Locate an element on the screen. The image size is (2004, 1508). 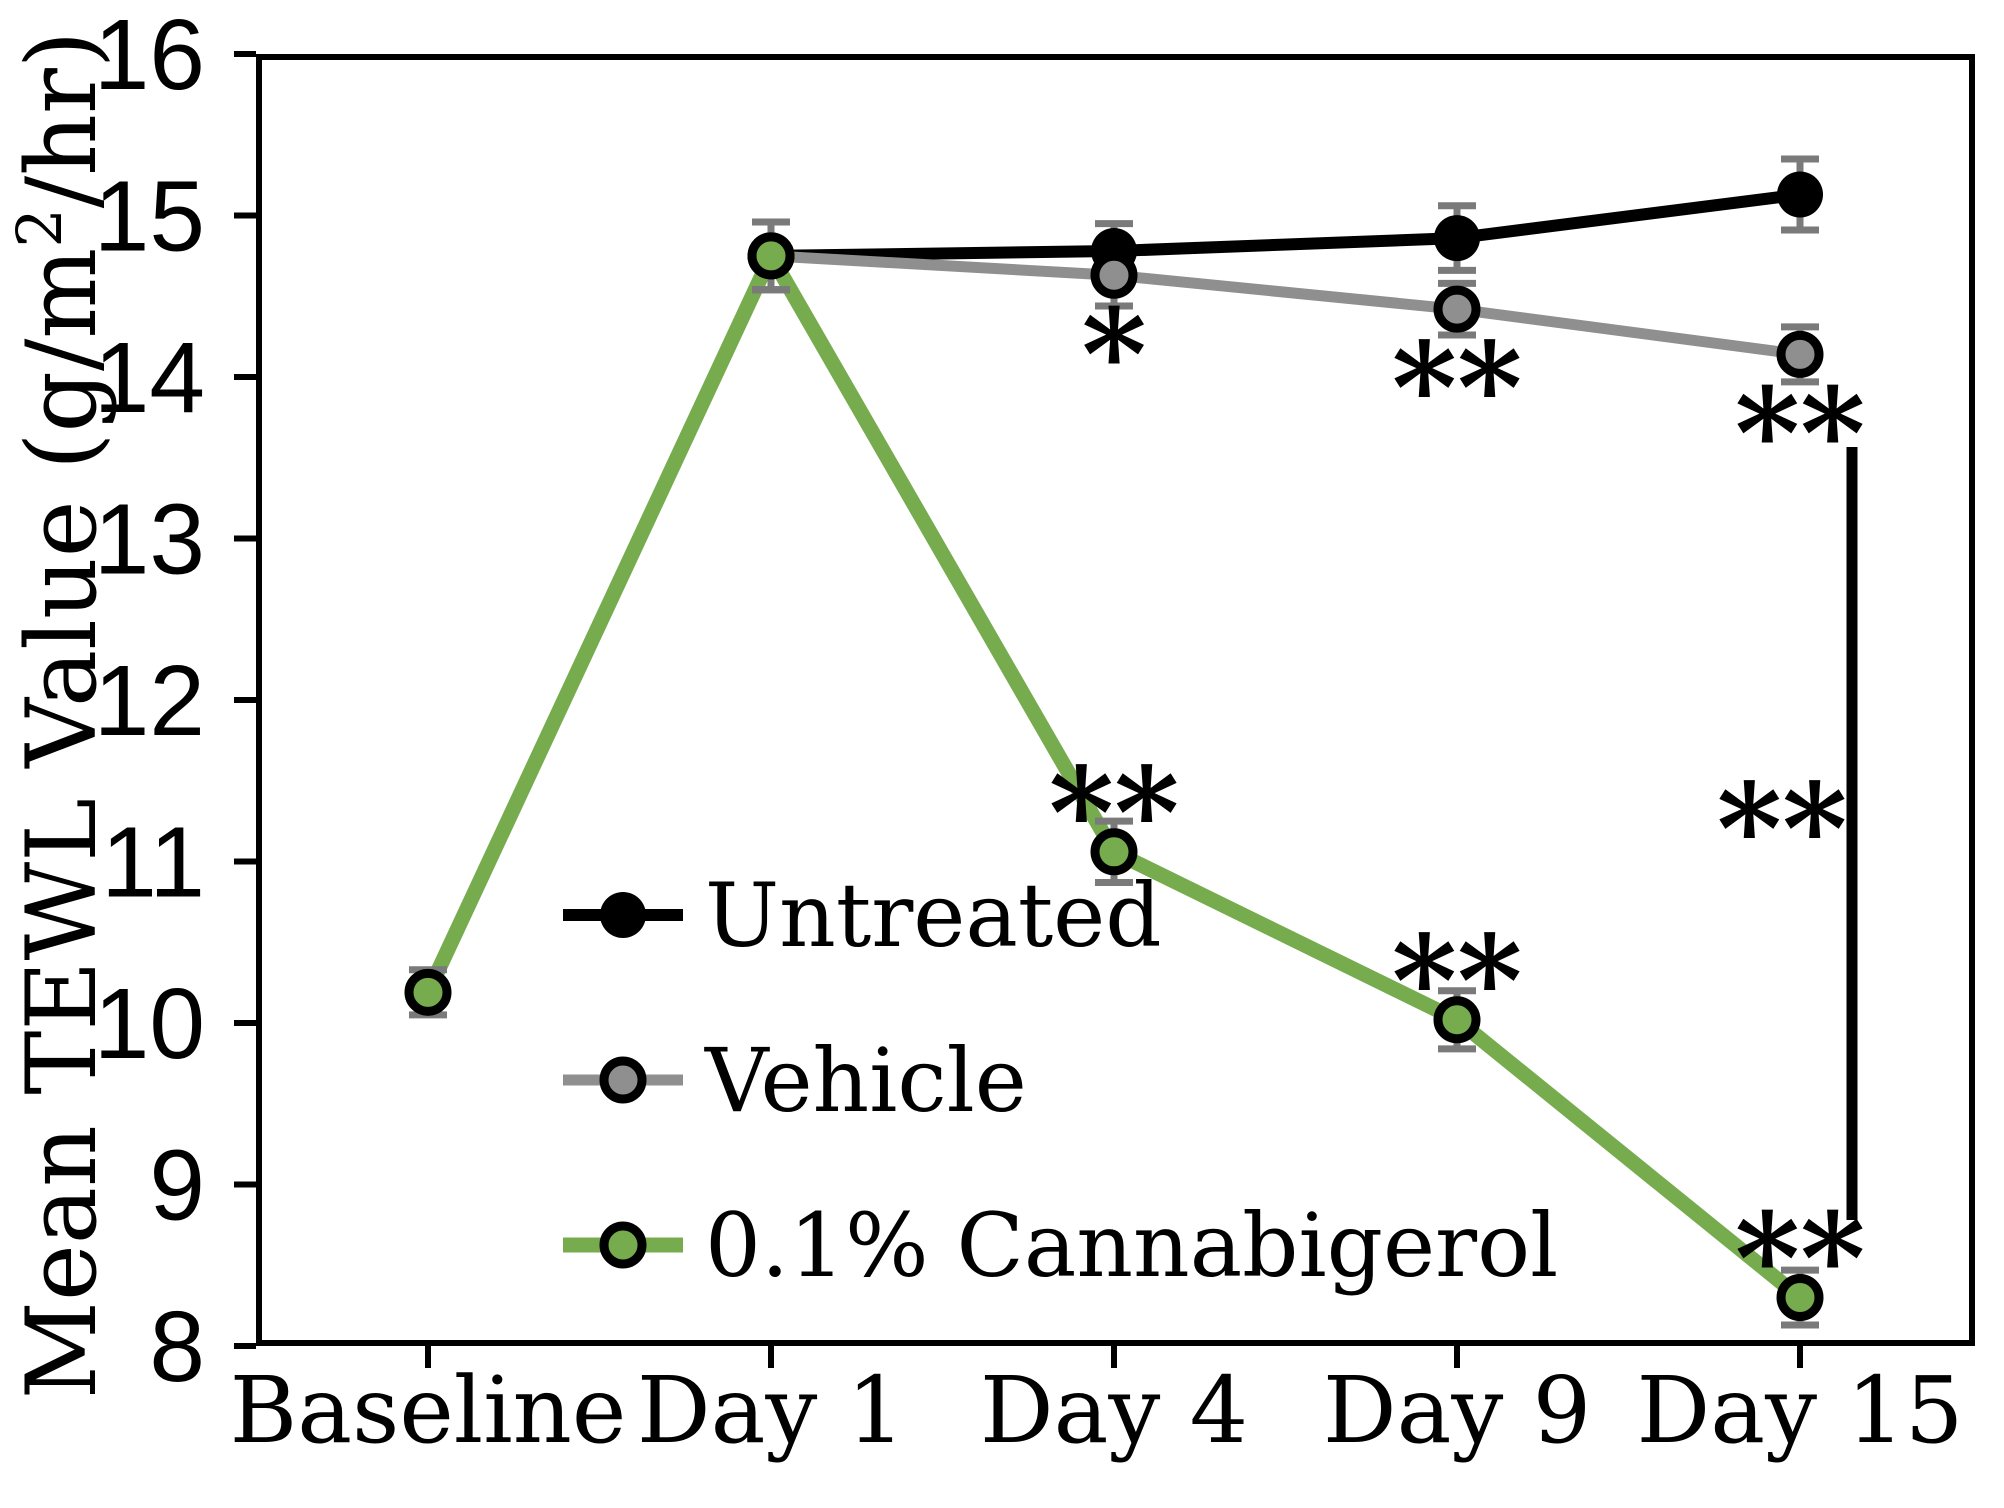
series-line-untreated is located at coordinates (1285, 225).